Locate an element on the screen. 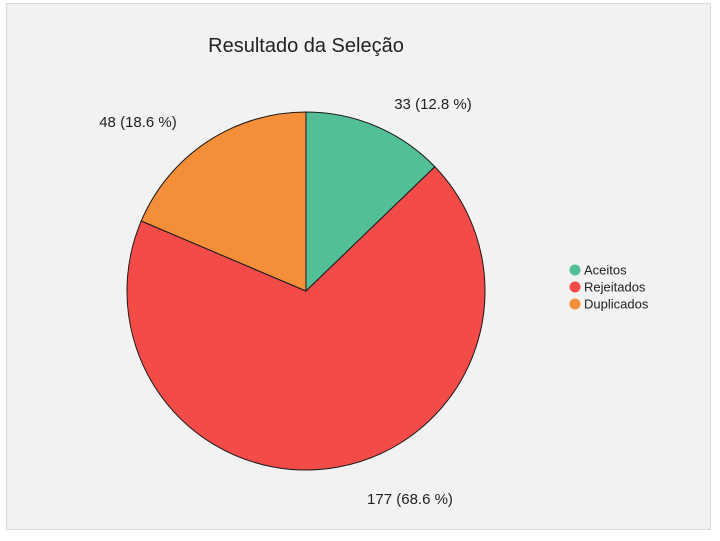 The width and height of the screenshot is (720, 541). legend-label-duplicados: Duplicados is located at coordinates (616, 304).